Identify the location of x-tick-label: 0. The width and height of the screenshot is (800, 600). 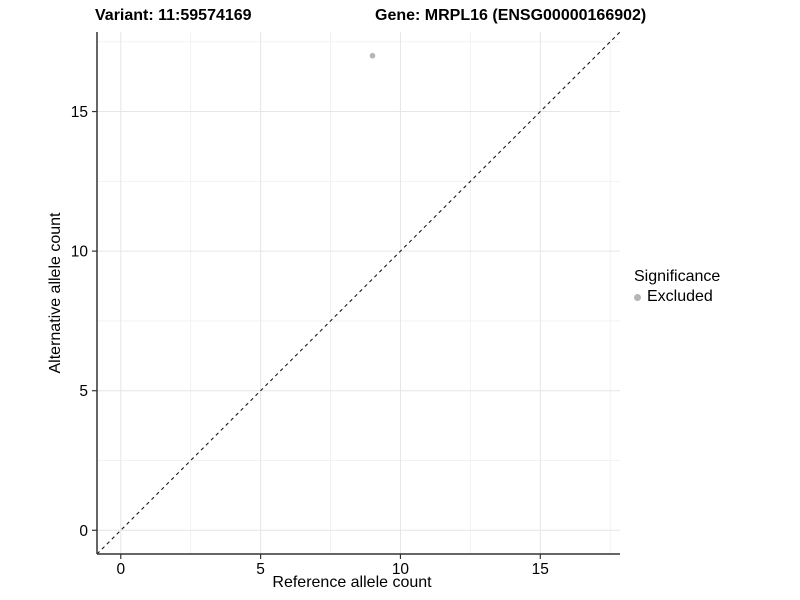
(120, 569).